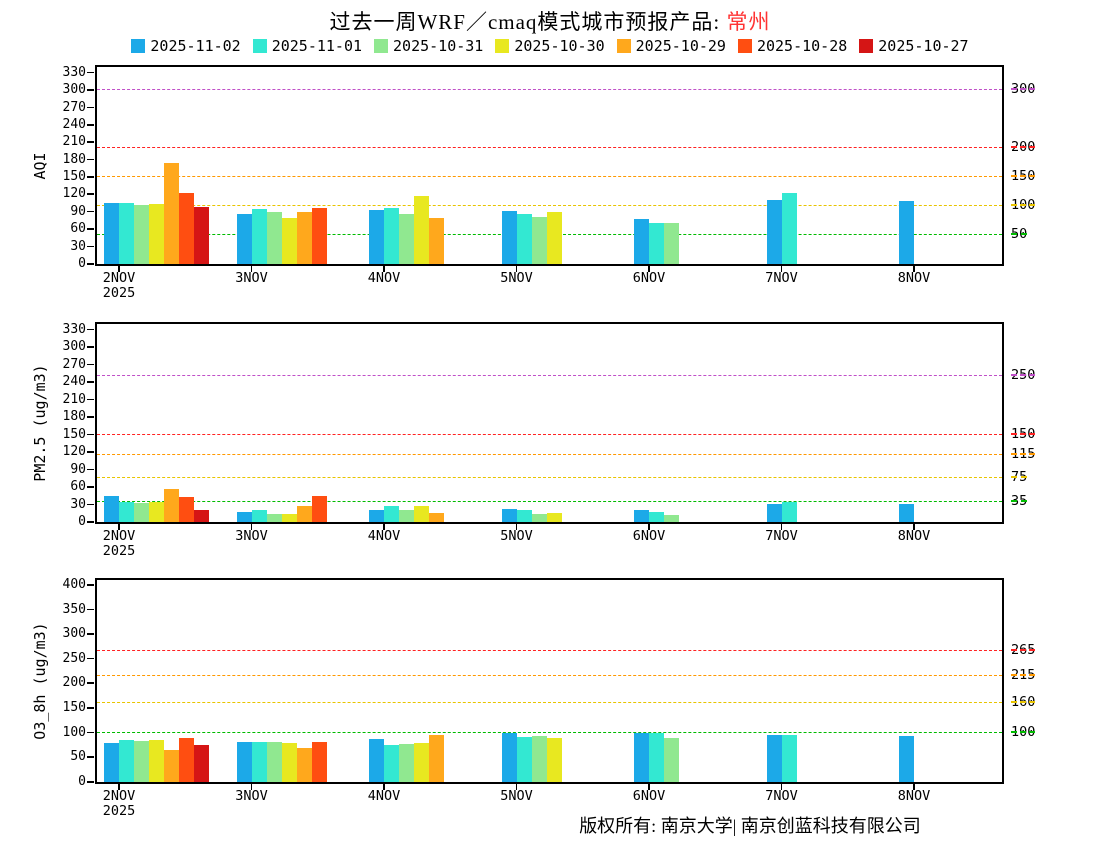 The image size is (1100, 850). I want to click on y-tick-label: 120, so click(74, 194).